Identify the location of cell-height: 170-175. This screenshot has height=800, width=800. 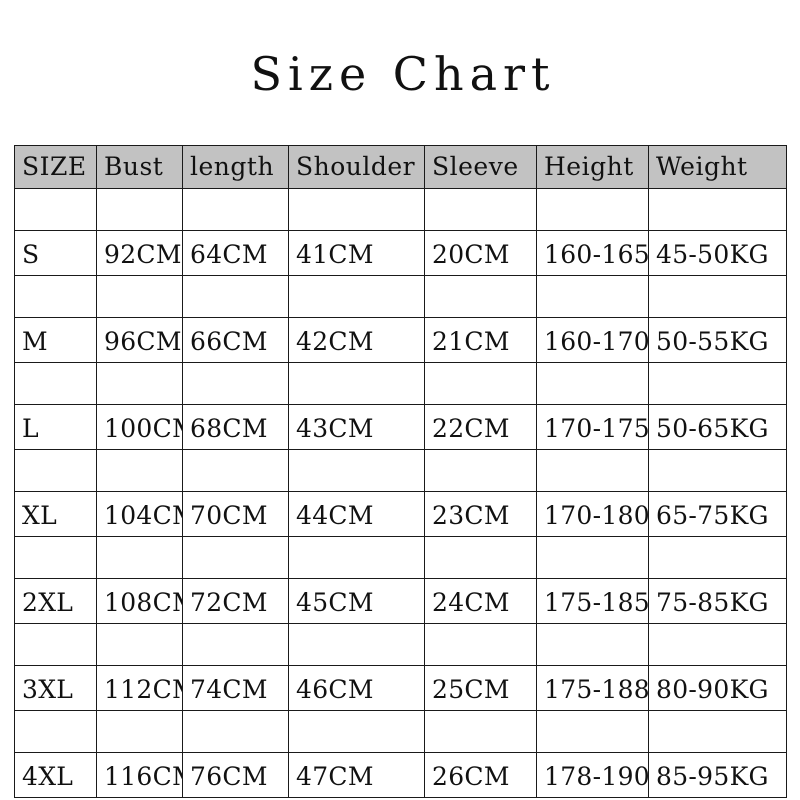
(592, 427).